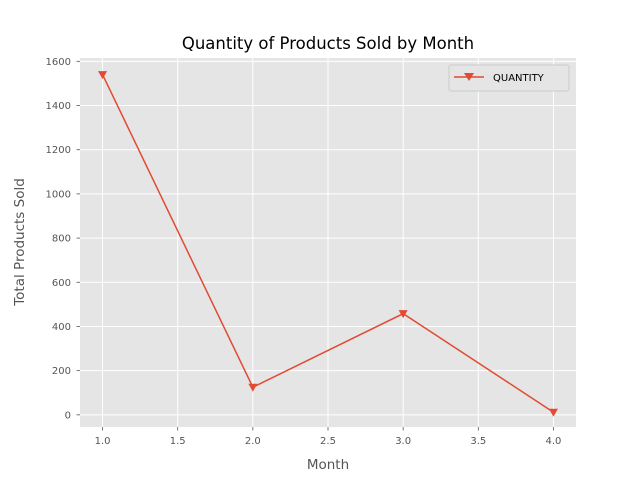 Image resolution: width=640 pixels, height=480 pixels. Describe the element at coordinates (478, 441) in the screenshot. I see `x-tick-label: 3.5` at that location.